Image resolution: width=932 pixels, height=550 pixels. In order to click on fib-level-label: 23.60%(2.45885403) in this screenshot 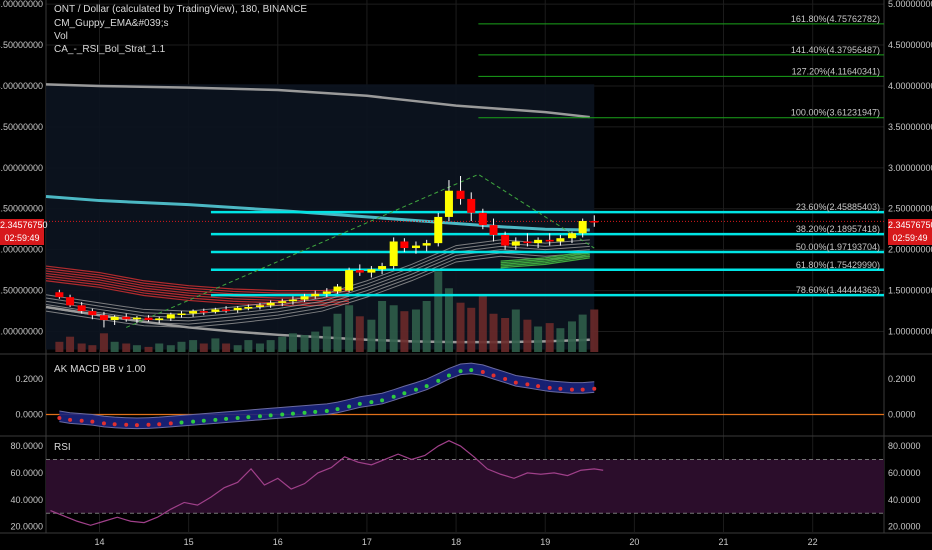, I will do `click(838, 207)`.